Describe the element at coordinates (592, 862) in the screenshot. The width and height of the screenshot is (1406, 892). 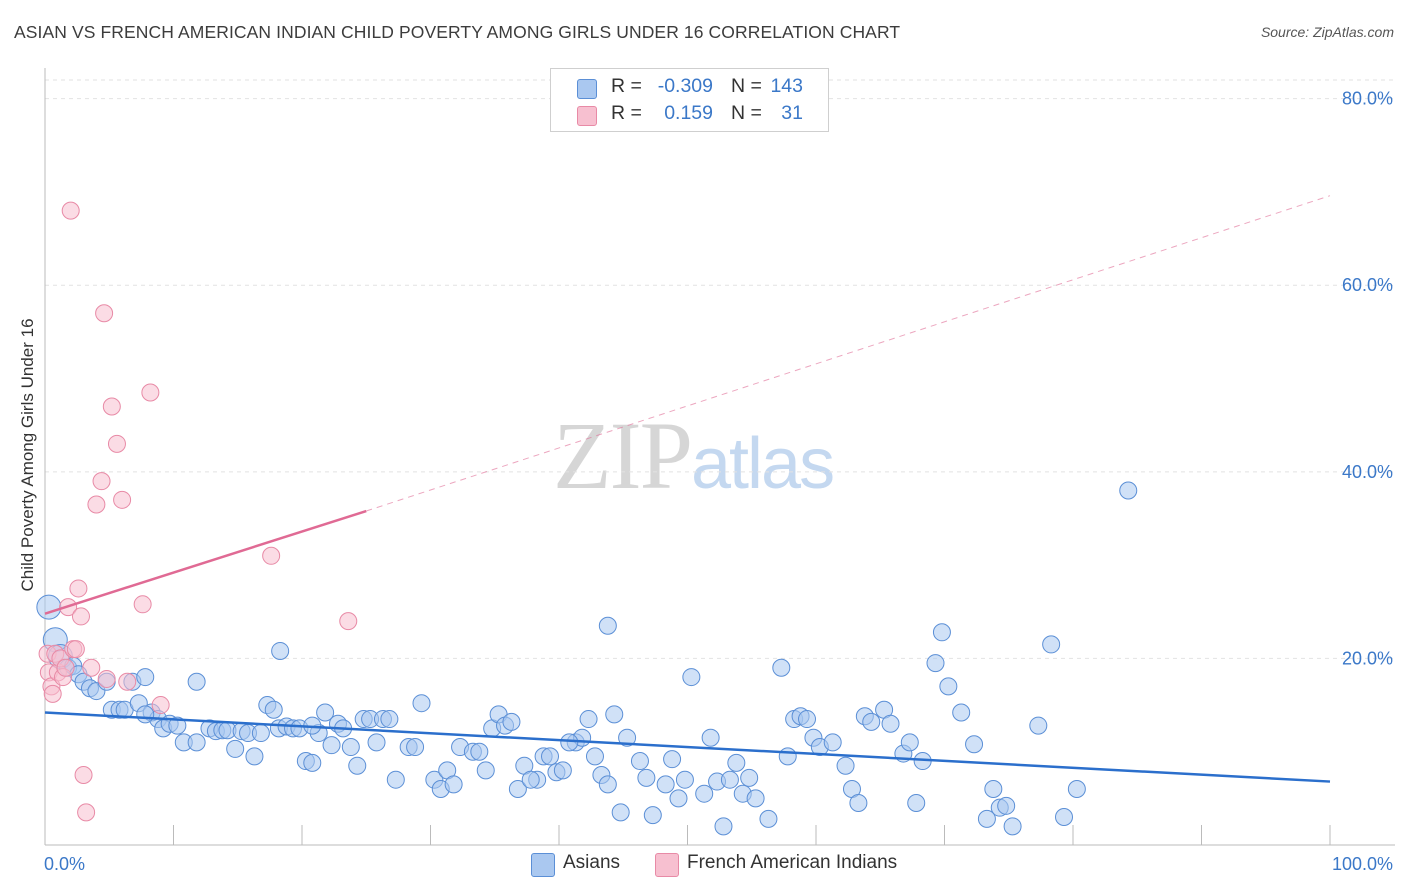
I see `asians-legend-label: Asians` at that location.